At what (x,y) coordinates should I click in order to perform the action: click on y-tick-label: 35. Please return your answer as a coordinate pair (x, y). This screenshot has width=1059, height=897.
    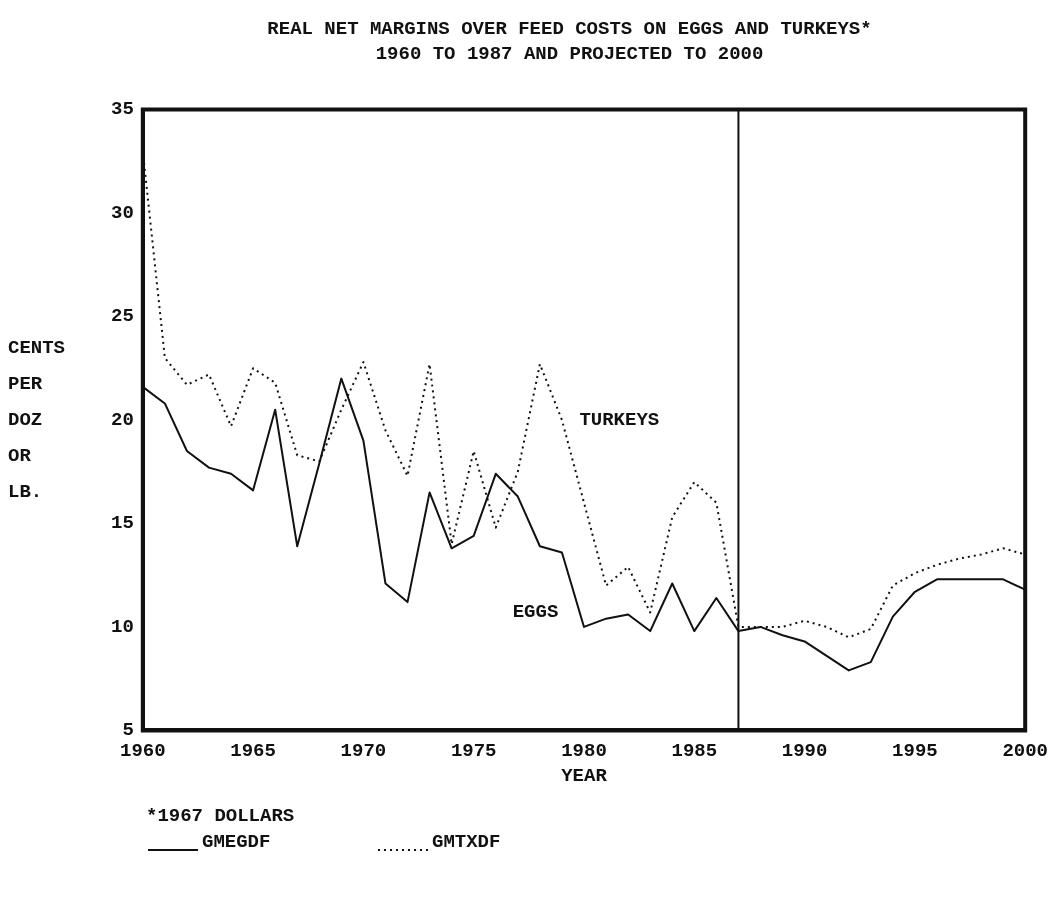
    Looking at the image, I should click on (122, 109).